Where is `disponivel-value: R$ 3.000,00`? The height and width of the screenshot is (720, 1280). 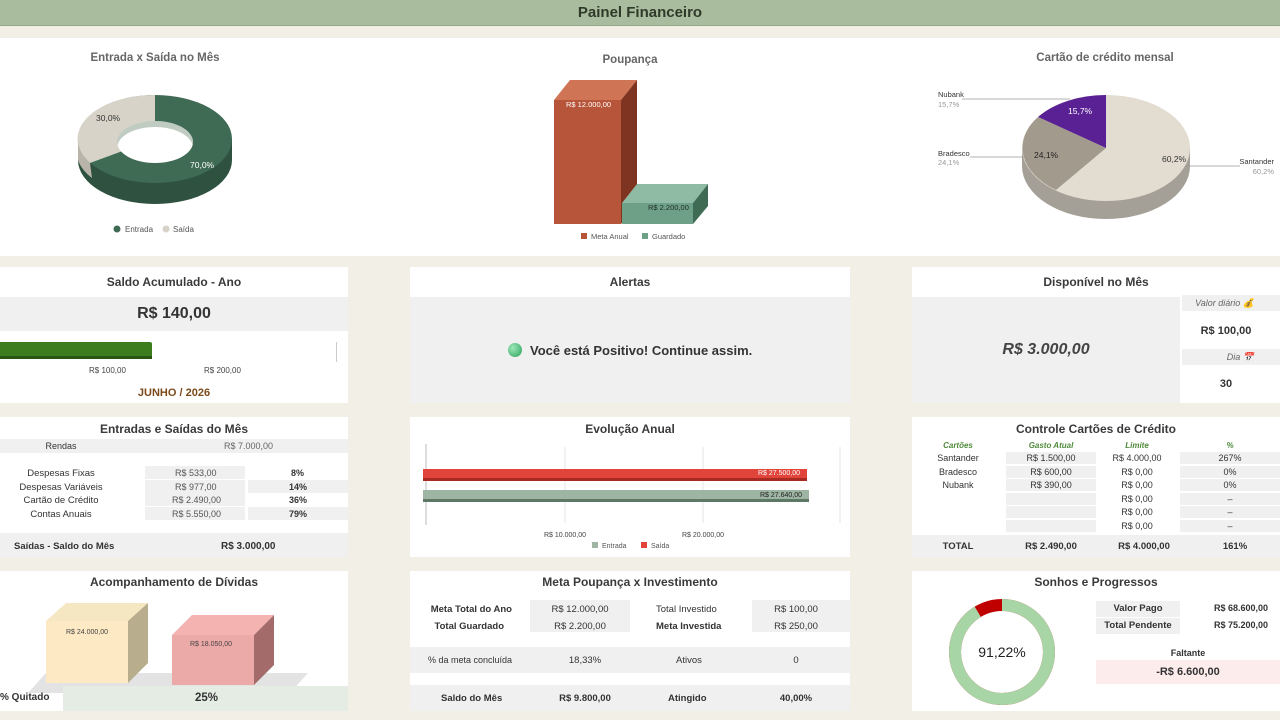 disponivel-value: R$ 3.000,00 is located at coordinates (1046, 349).